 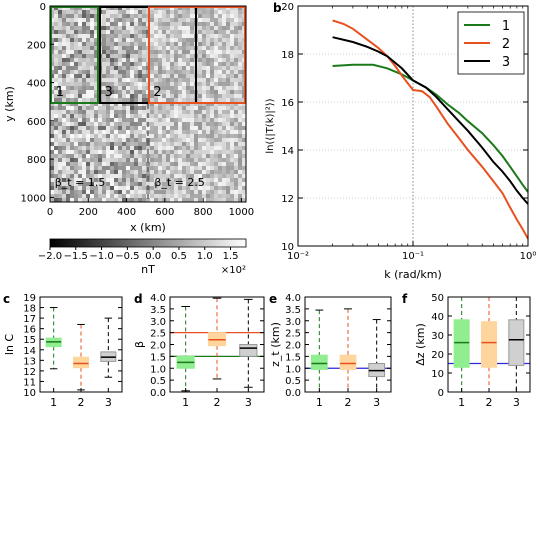 What do you see at coordinates (43, 7) in the screenshot?
I see `heatmap-y-tick-label: 0` at bounding box center [43, 7].